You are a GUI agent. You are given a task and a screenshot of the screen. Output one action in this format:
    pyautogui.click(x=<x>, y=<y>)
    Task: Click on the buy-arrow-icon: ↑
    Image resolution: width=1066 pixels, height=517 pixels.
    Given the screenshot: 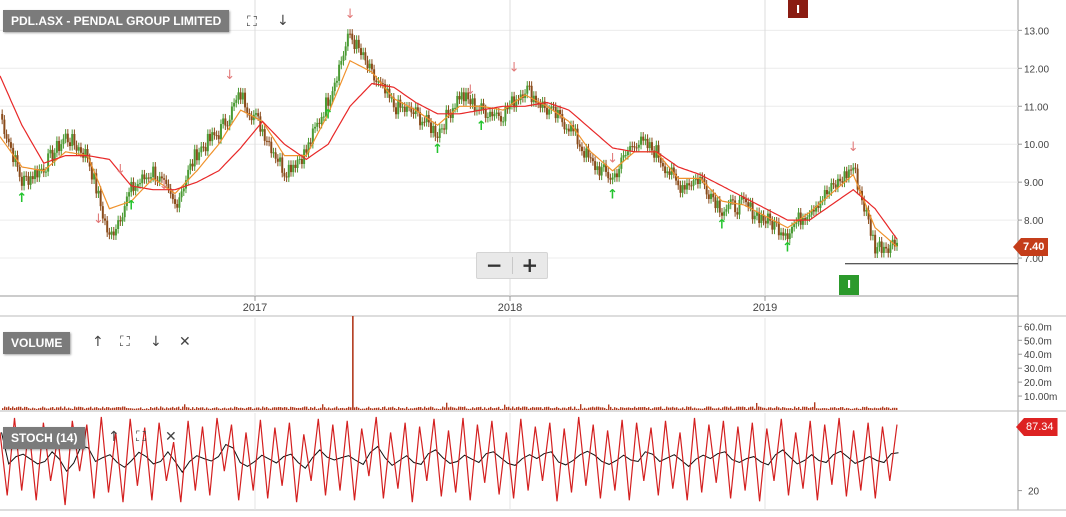 What is the action you would take?
    pyautogui.click(x=328, y=115)
    